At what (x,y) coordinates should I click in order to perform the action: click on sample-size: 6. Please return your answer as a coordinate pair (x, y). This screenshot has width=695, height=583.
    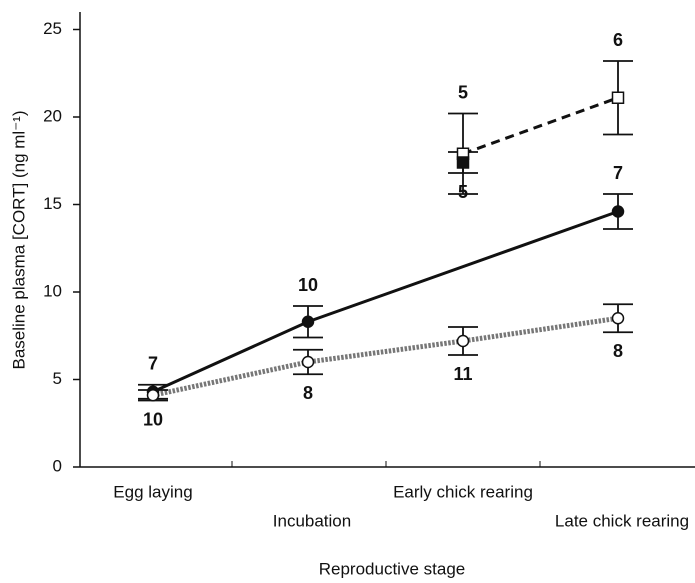
    Looking at the image, I should click on (618, 40).